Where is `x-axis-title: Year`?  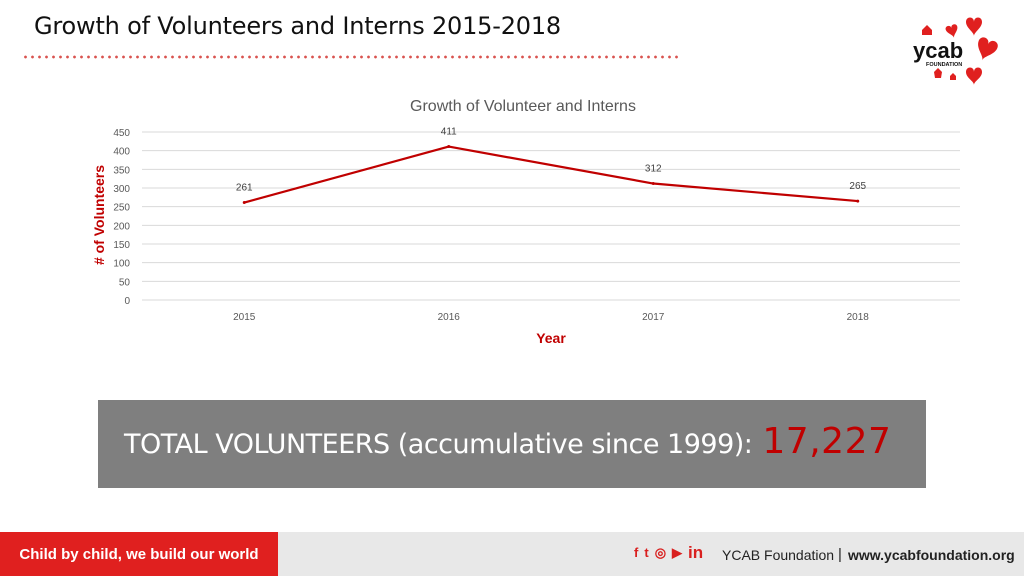 x-axis-title: Year is located at coordinates (551, 338).